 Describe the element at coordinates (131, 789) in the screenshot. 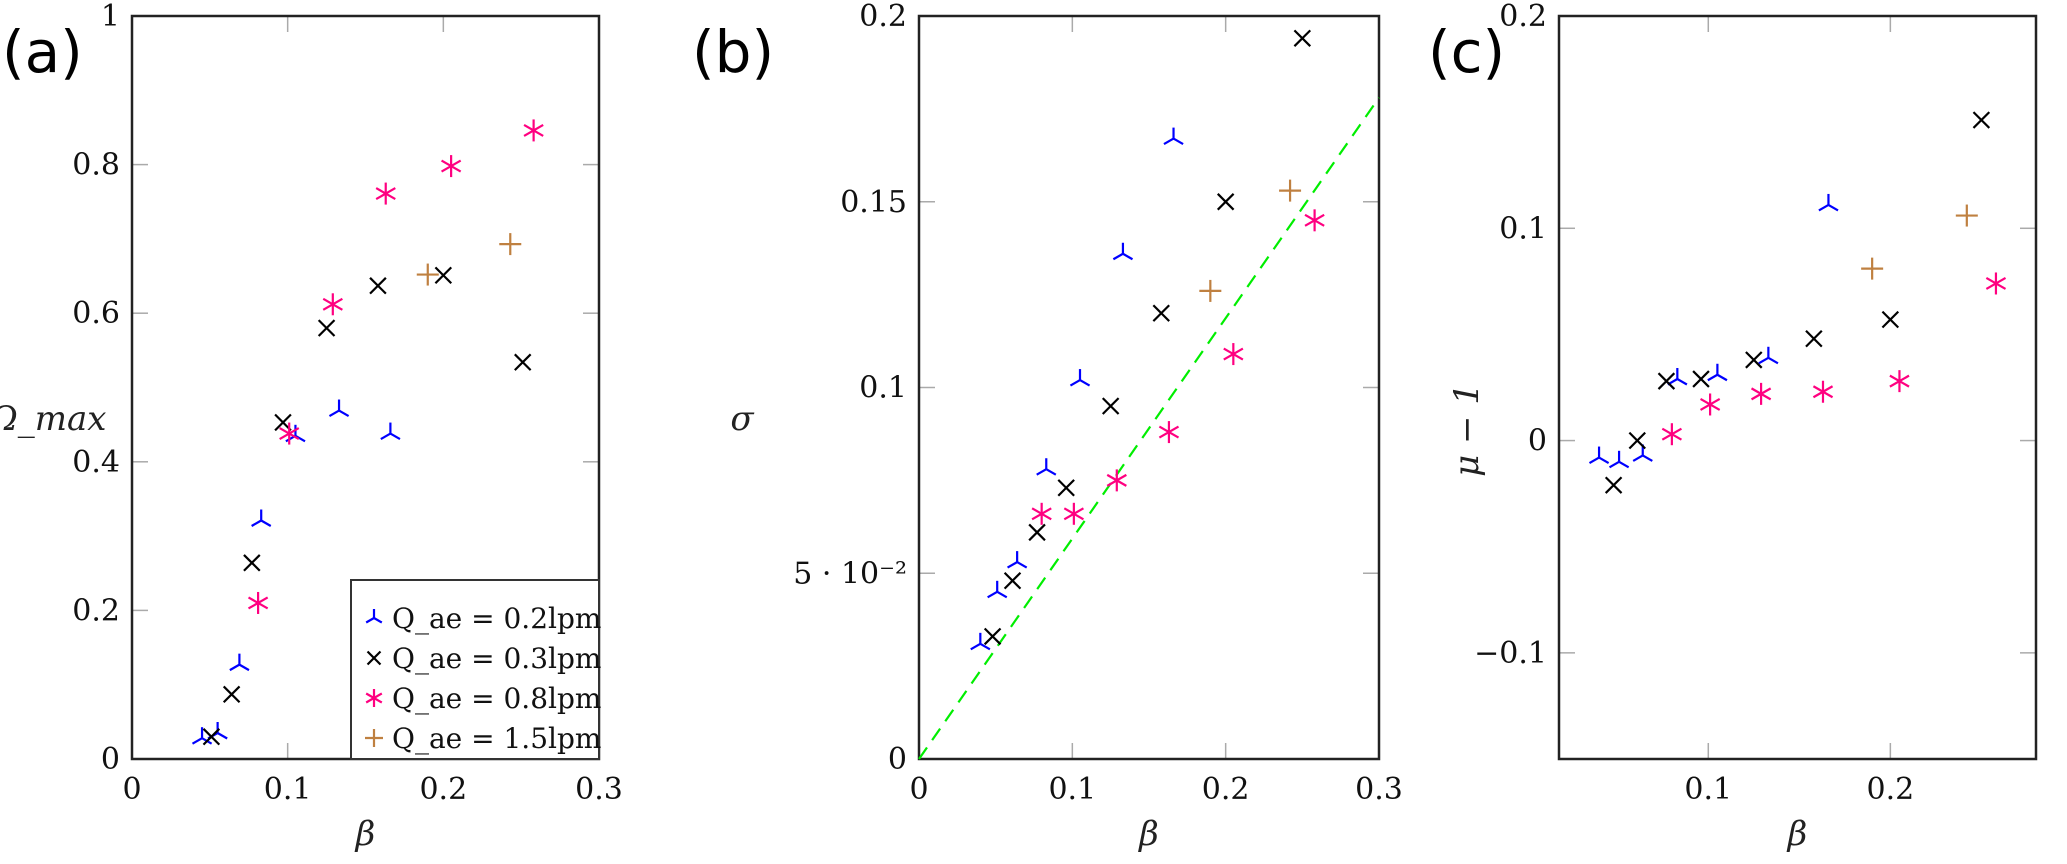

I see `x-tick-label: 0` at that location.